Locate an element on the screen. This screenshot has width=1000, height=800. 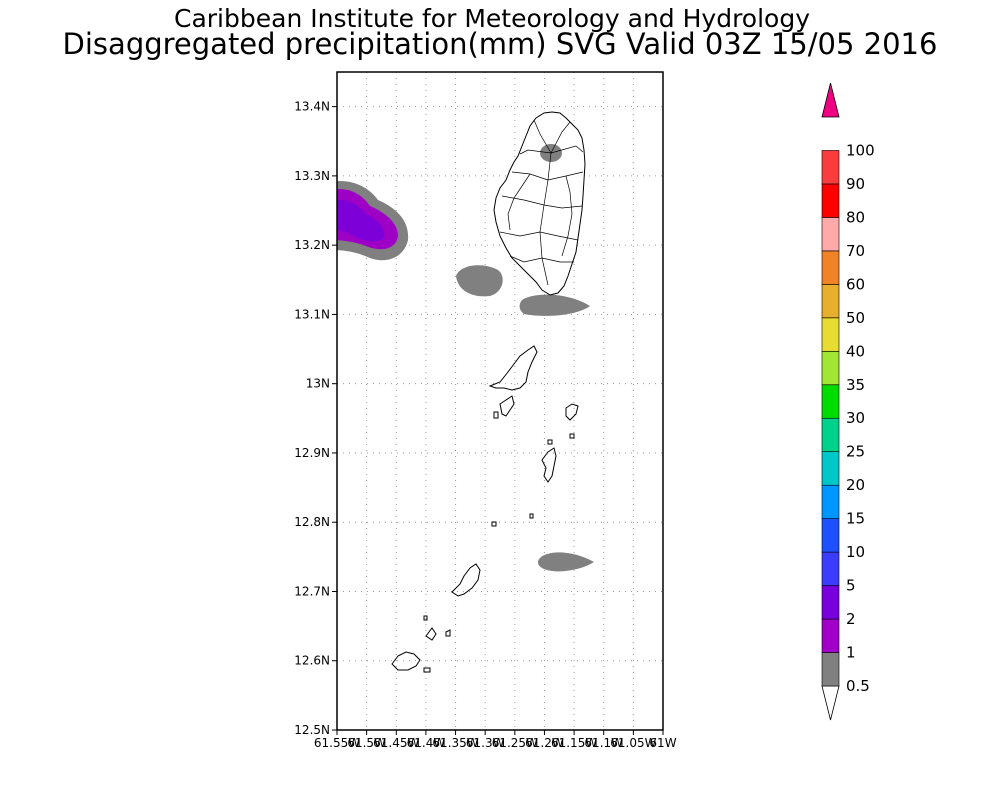
colorbar-level-label: 80 is located at coordinates (855, 217).